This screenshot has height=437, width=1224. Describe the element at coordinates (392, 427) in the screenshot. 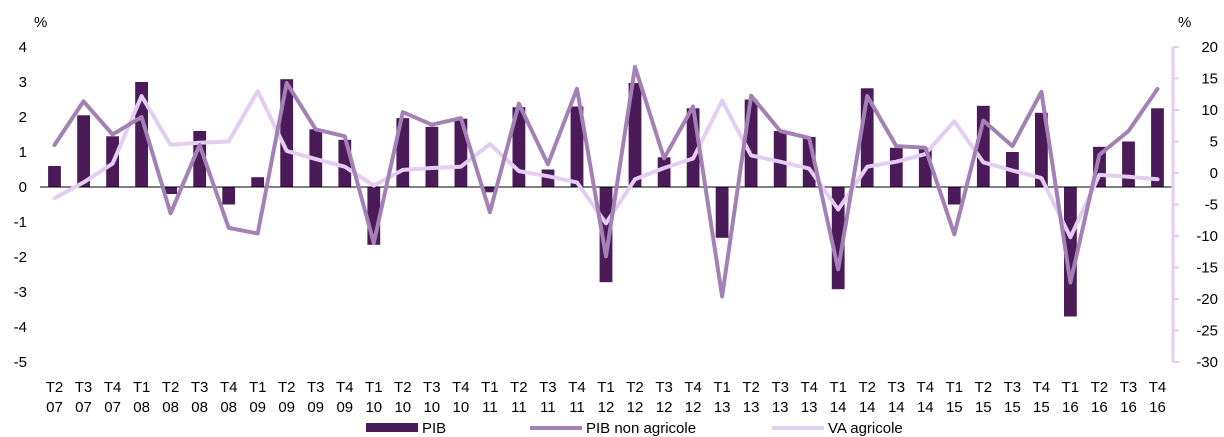

I see `legend-swatch-pib` at that location.